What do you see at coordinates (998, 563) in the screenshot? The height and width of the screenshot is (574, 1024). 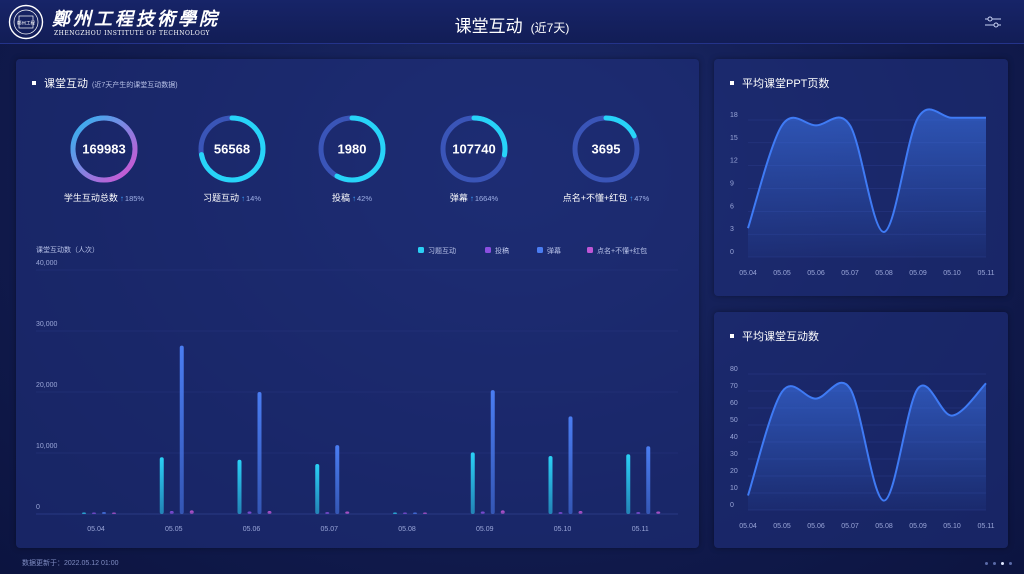 I see `page-indicator` at bounding box center [998, 563].